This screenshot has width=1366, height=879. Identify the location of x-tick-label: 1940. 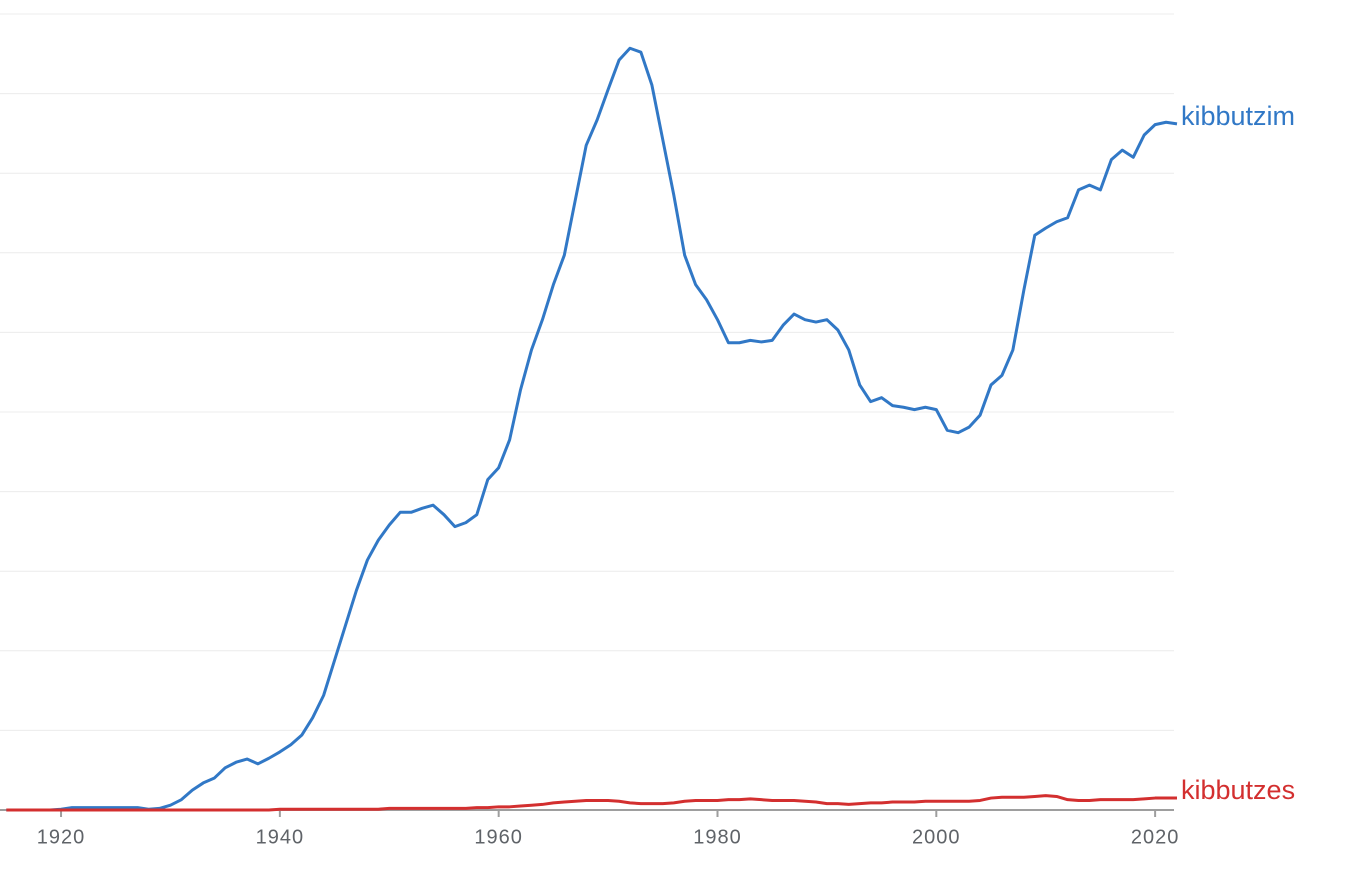
(280, 837).